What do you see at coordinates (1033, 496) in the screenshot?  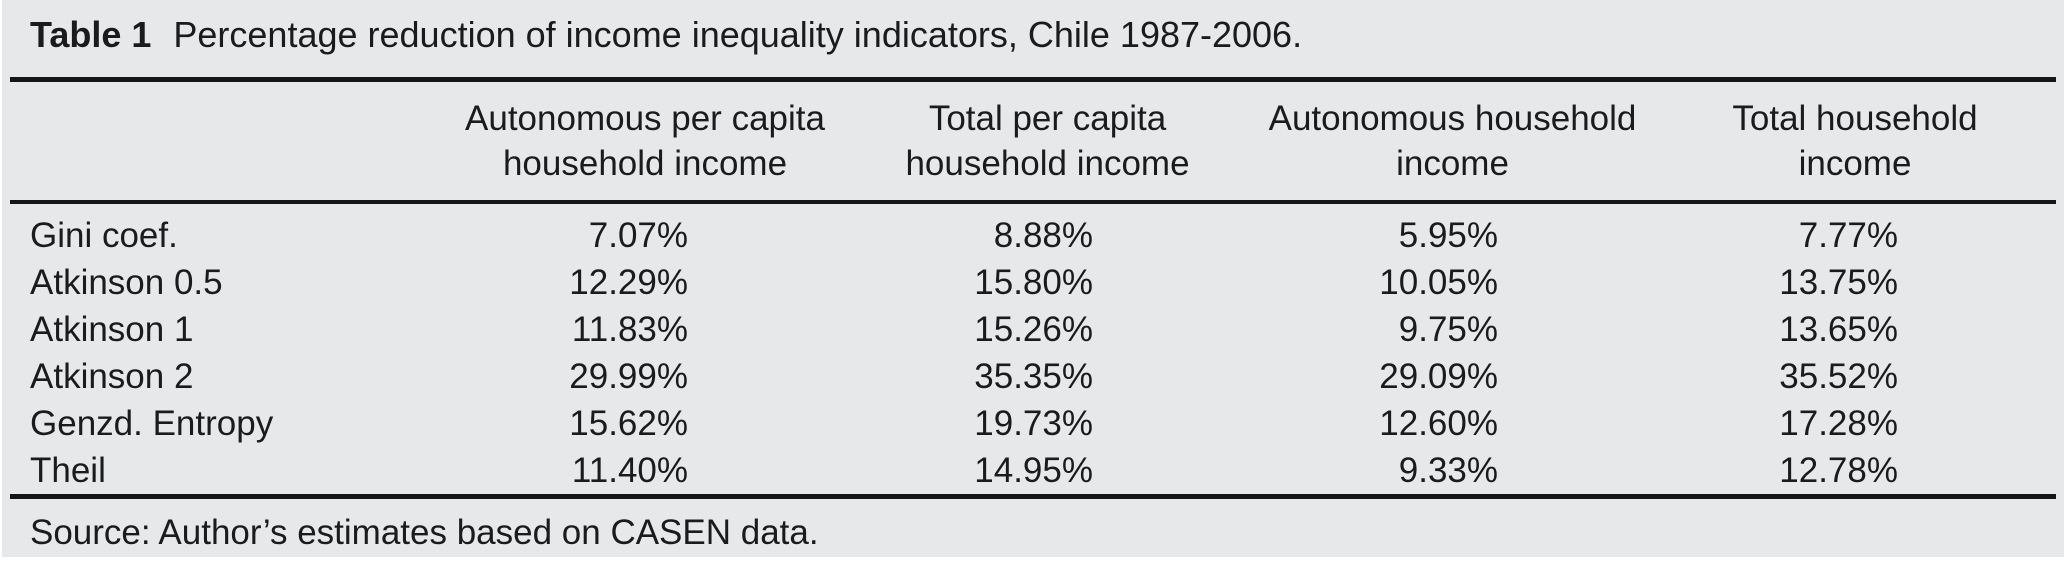 I see `bottom-rule` at bounding box center [1033, 496].